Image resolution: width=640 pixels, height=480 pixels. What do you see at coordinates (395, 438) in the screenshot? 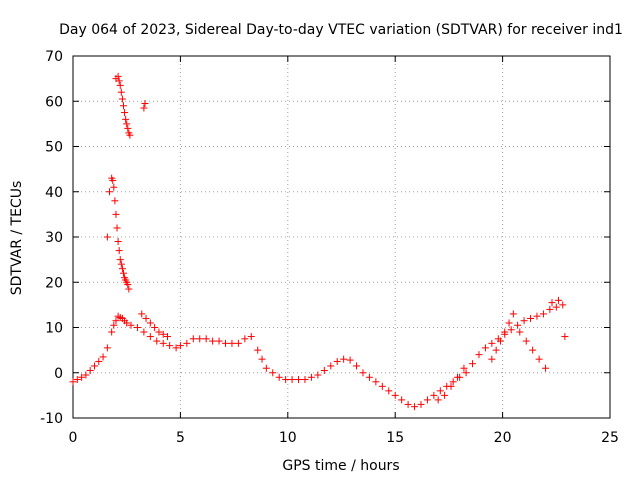
I see `x-tick-label: 15` at bounding box center [395, 438].